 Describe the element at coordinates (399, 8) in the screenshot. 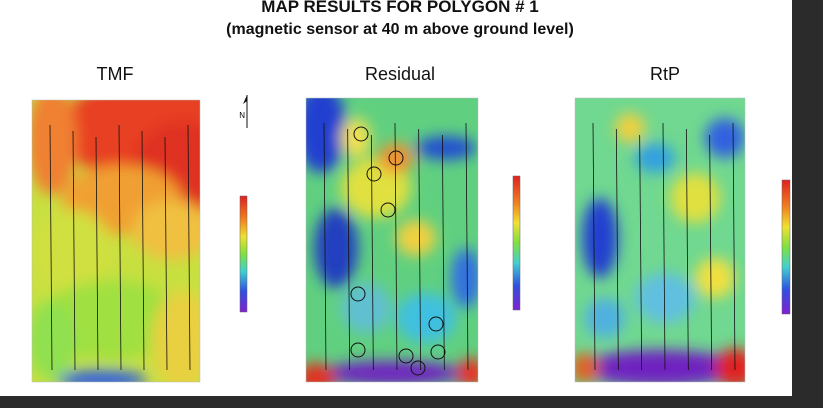

I see `slide-title: MAP RESULTS FOR POLYGON # 1` at that location.